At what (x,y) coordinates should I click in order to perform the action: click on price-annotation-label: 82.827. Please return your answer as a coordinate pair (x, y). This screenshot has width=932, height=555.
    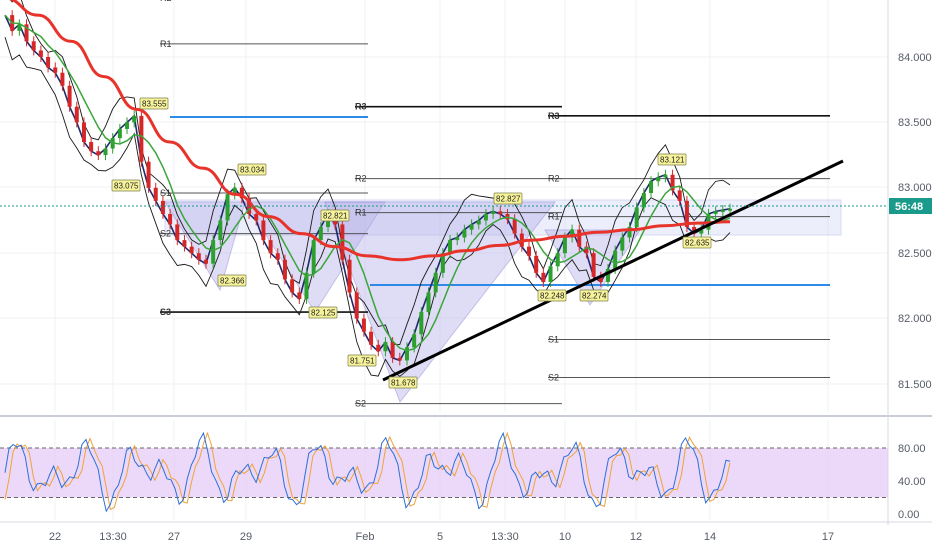
    Looking at the image, I should click on (508, 199).